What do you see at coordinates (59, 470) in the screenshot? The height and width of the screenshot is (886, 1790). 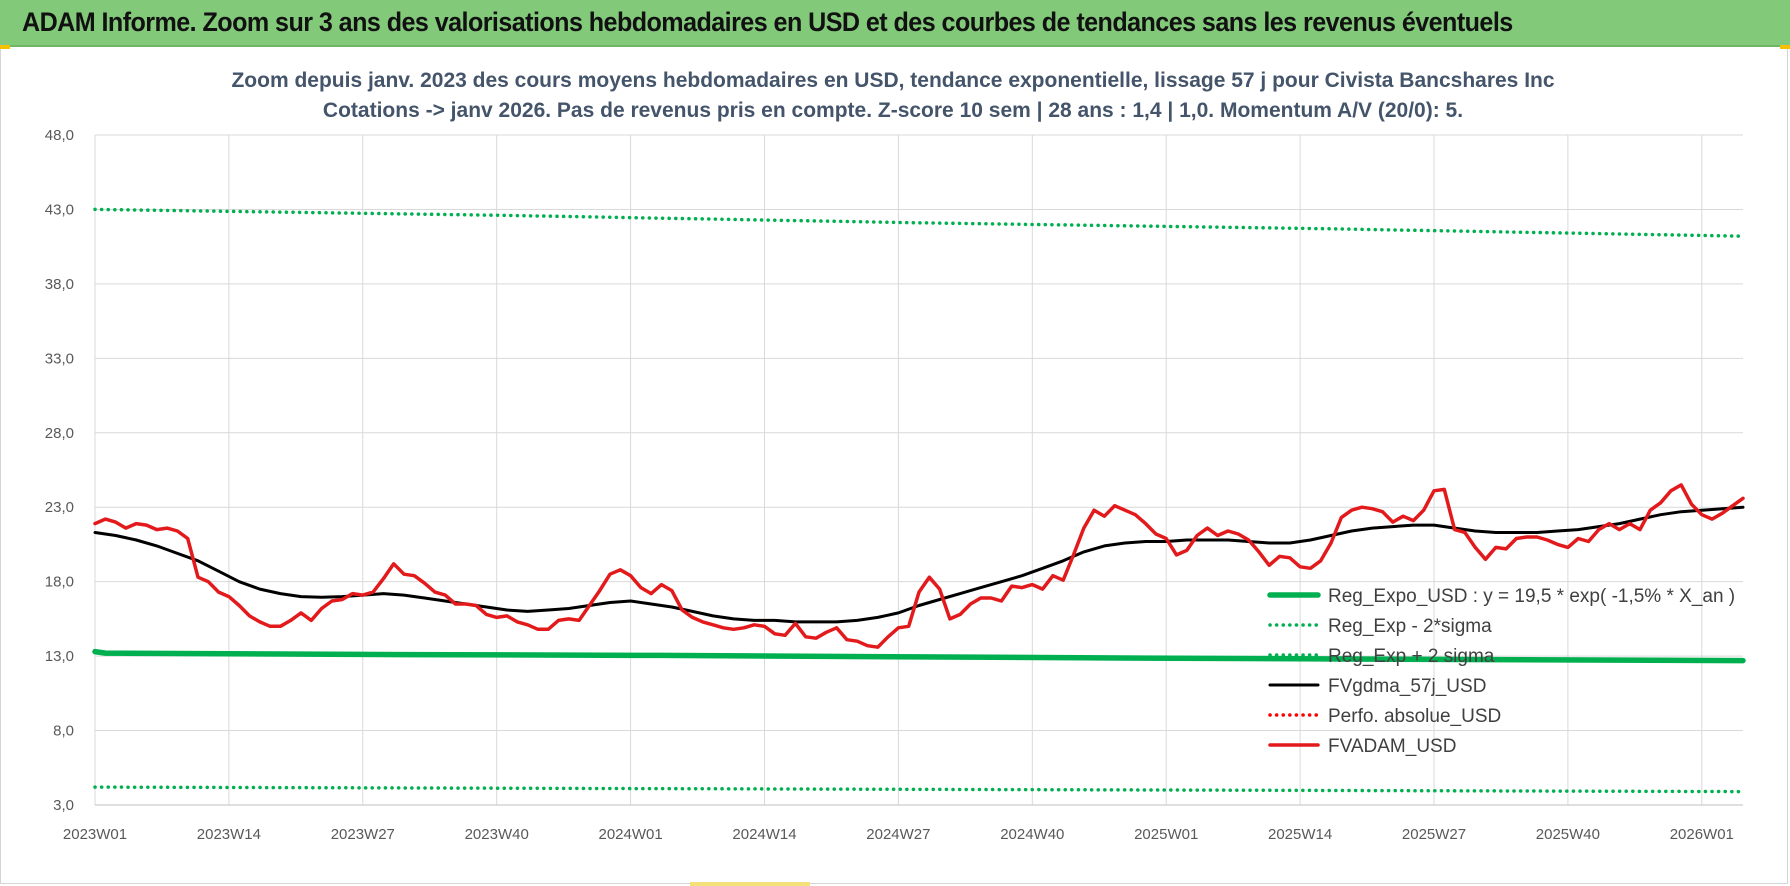 I see `y-axis: 3,0 8,0 13,0 18,0 23,0 28,0 33,0 38,0 43,0 48,0` at bounding box center [59, 470].